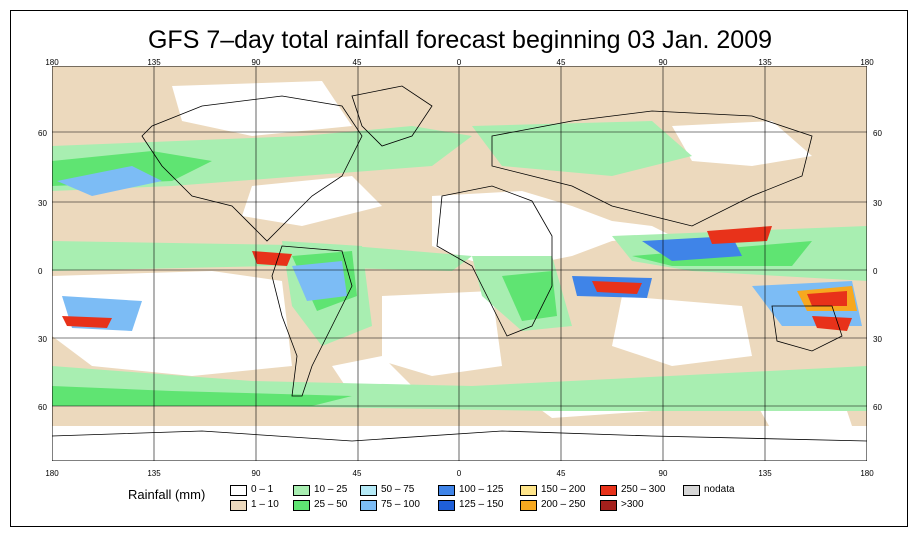 The height and width of the screenshot is (539, 920). Describe the element at coordinates (398, 489) in the screenshot. I see `legend-label: 50 – 75` at that location.